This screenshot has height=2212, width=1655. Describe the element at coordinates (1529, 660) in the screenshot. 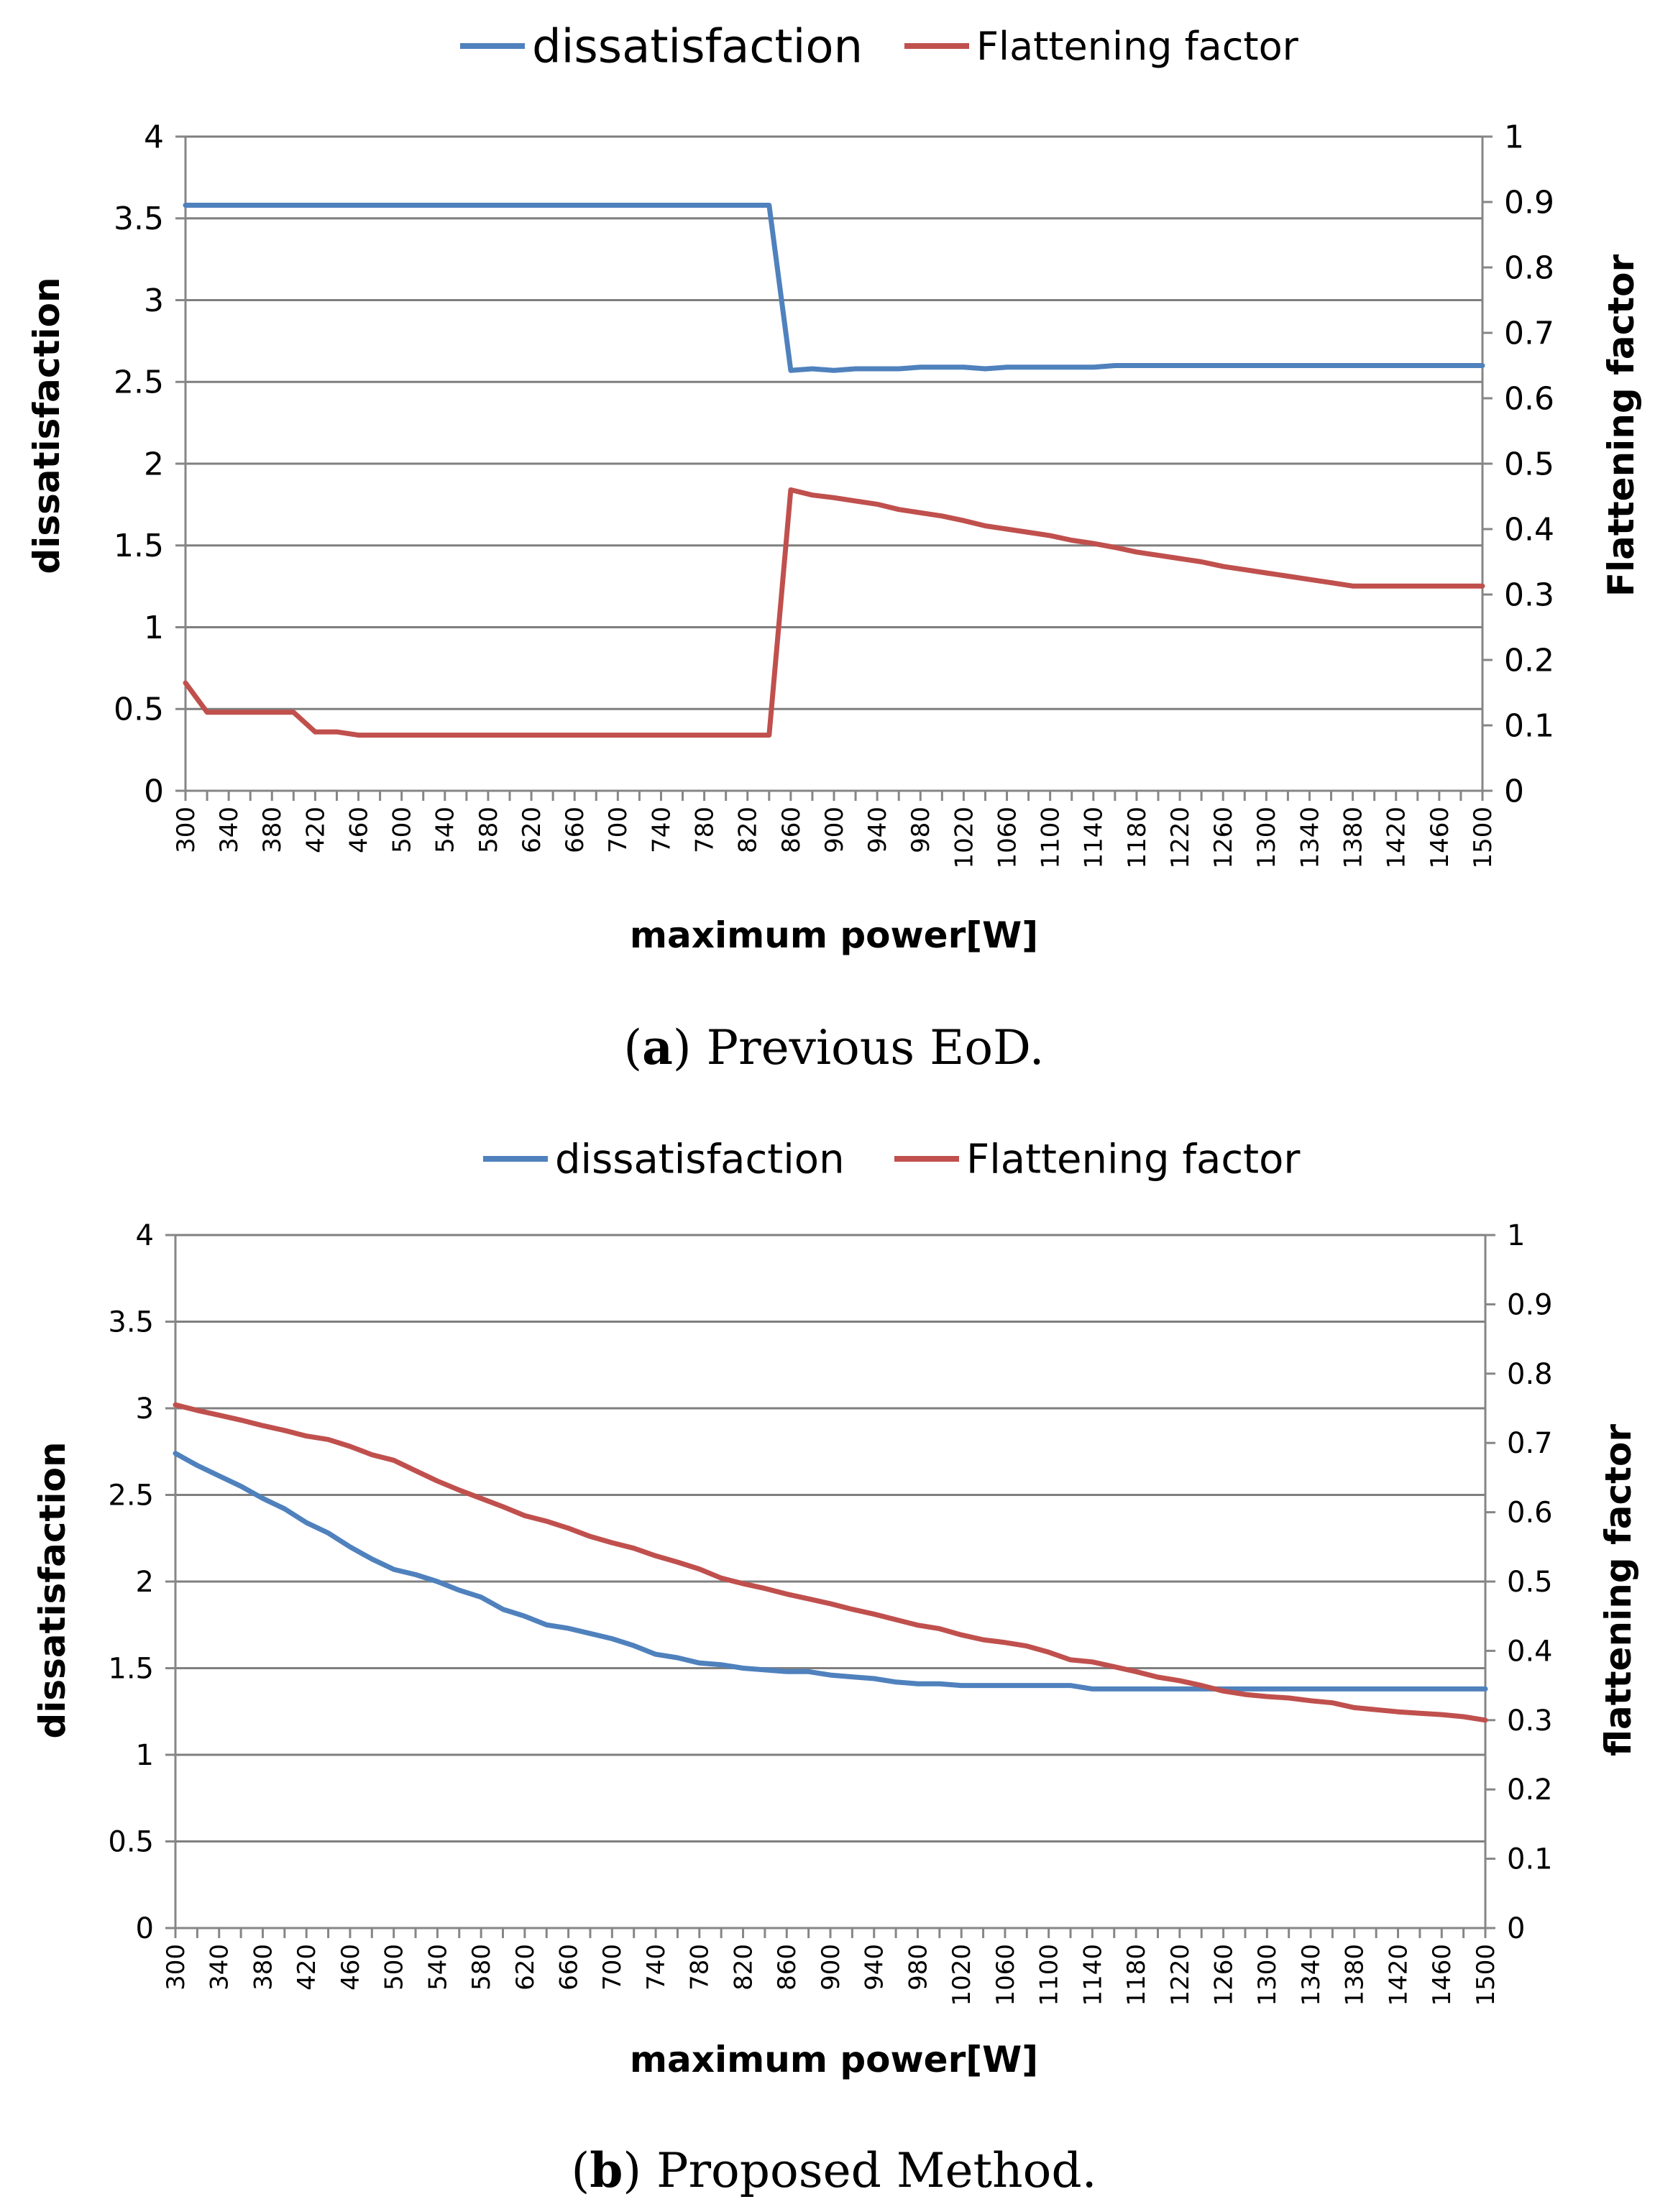

I see `chart-a-y2-tick-label: 0.2` at that location.